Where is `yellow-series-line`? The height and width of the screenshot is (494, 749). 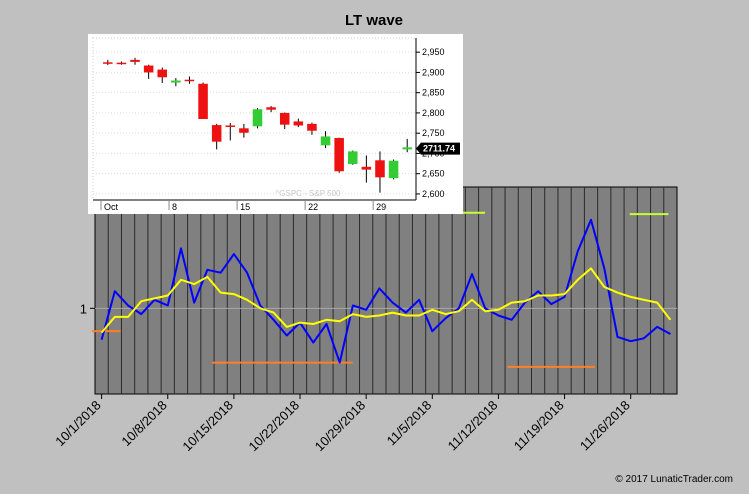 yellow-series-line is located at coordinates (386, 300).